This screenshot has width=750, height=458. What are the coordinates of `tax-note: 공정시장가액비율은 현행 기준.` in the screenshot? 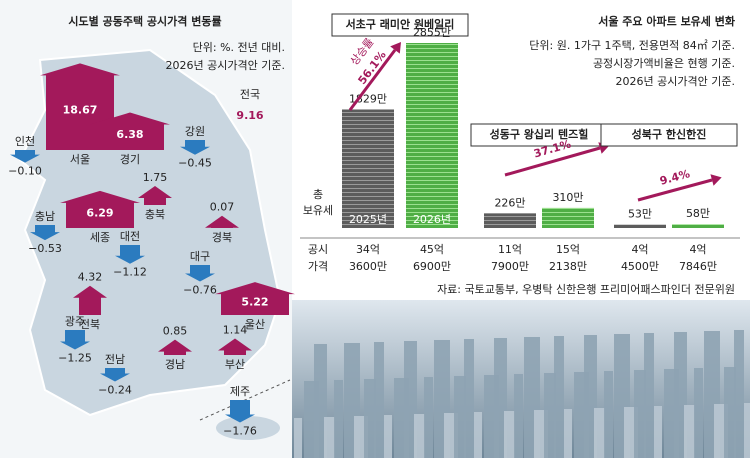 It's located at (664, 63).